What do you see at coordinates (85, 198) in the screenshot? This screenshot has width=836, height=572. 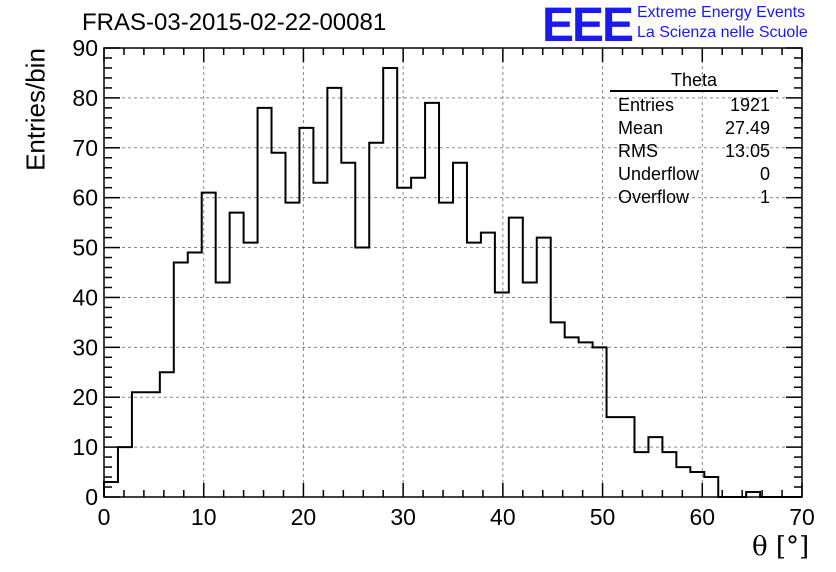 I see `y-tick-label: 60` at bounding box center [85, 198].